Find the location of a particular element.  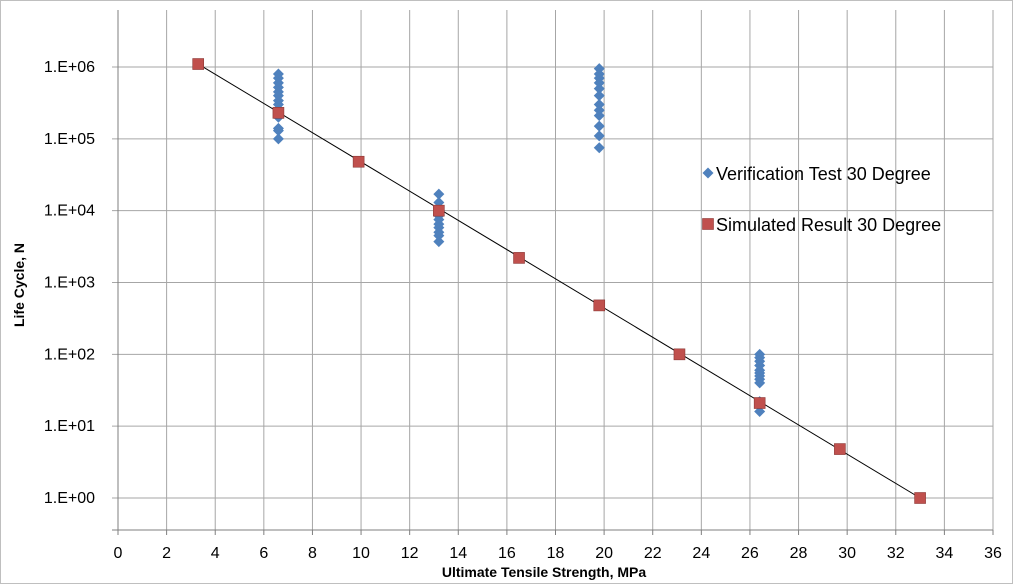

x-tick-label: 8 is located at coordinates (312, 553).